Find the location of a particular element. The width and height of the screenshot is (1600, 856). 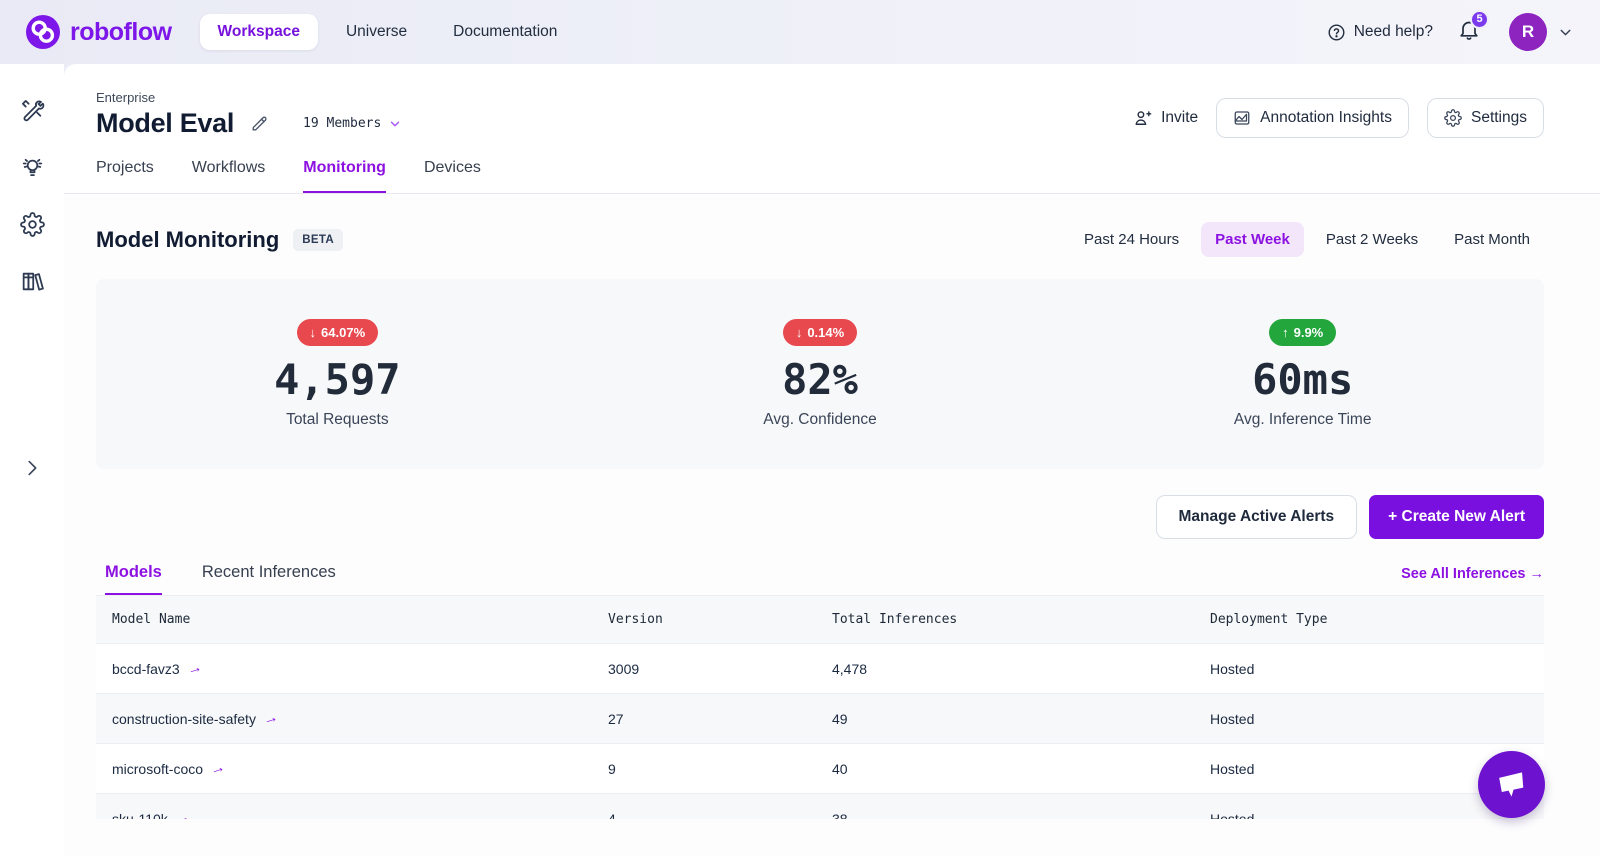

tools-icon is located at coordinates (32, 110).